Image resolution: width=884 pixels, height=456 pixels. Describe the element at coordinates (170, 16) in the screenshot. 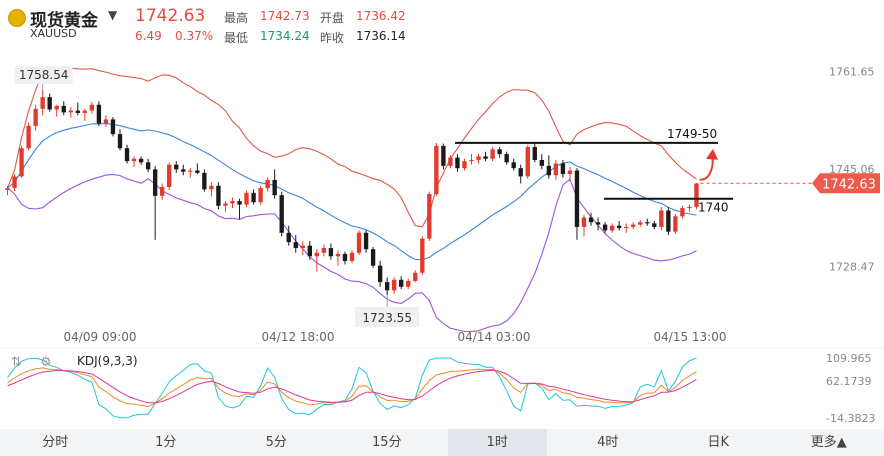

I see `last-price: 1742.63` at that location.